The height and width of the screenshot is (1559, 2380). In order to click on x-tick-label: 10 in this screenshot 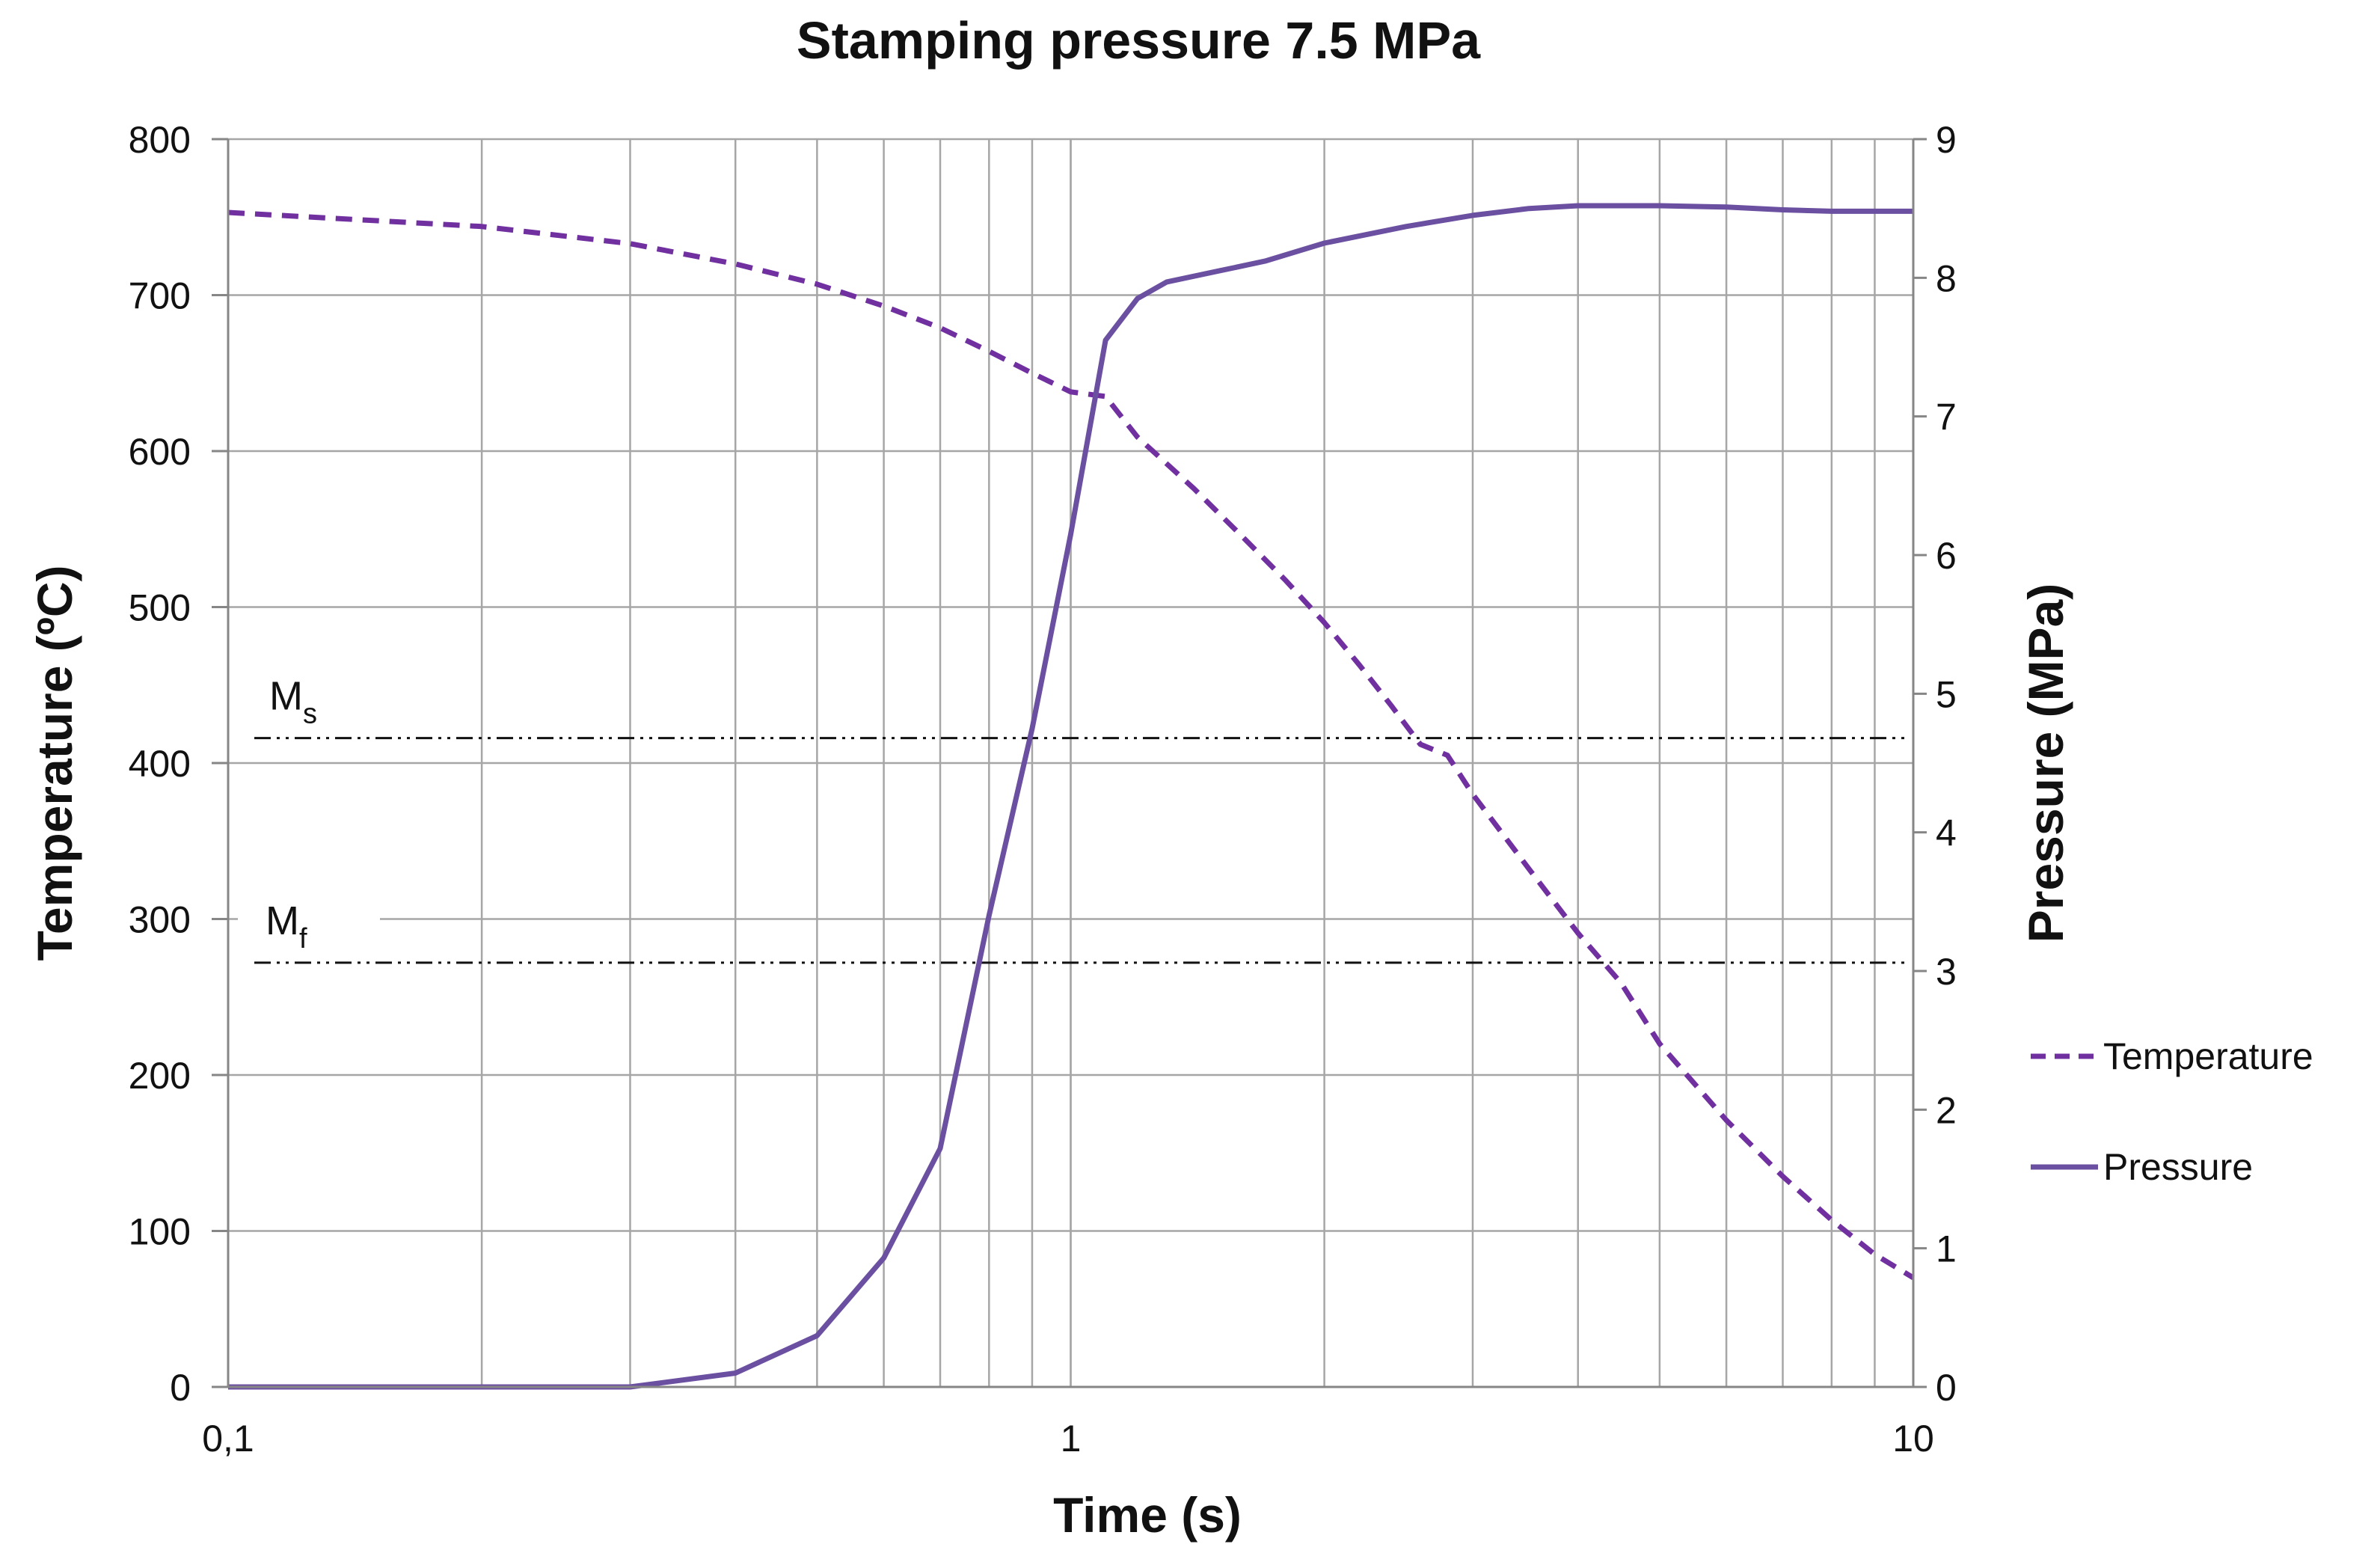, I will do `click(1913, 1439)`.